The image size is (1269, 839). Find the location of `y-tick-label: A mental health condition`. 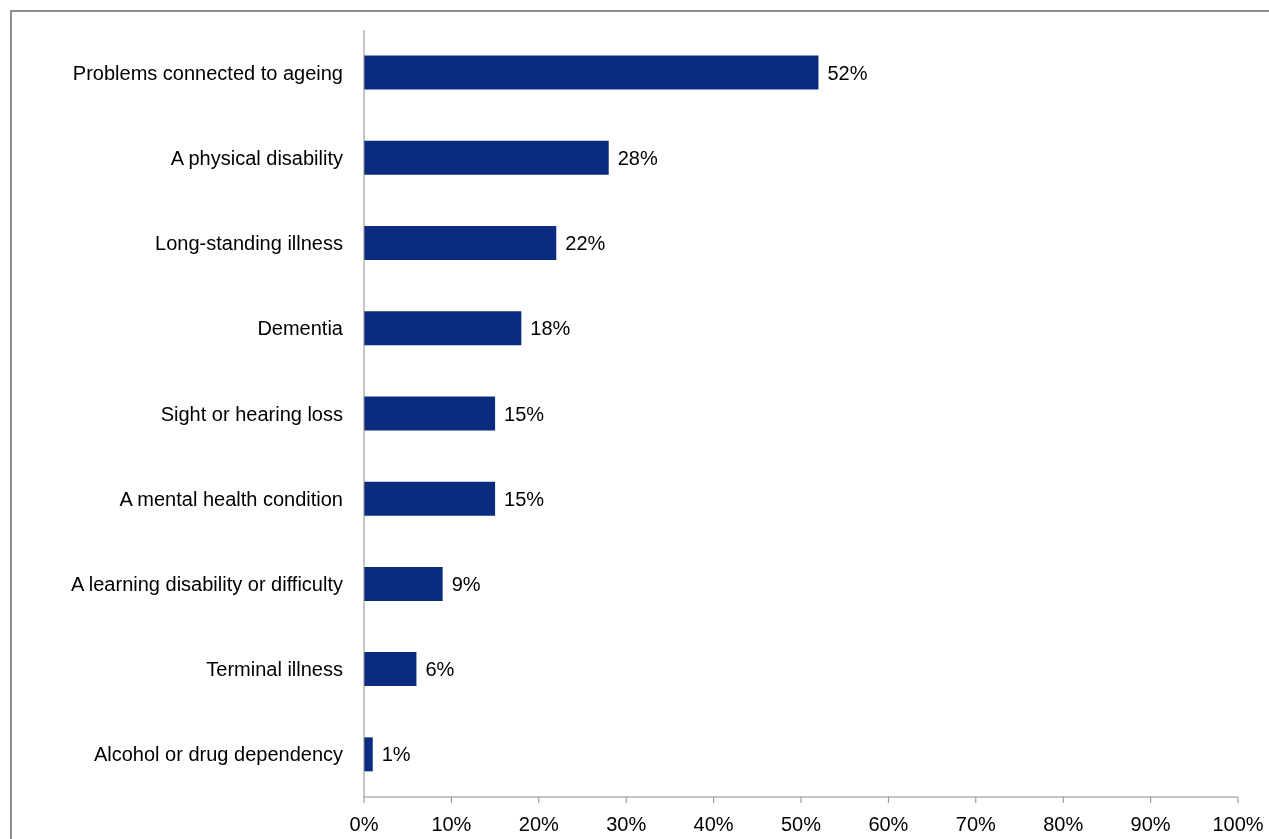

y-tick-label: A mental health condition is located at coordinates (231, 498).